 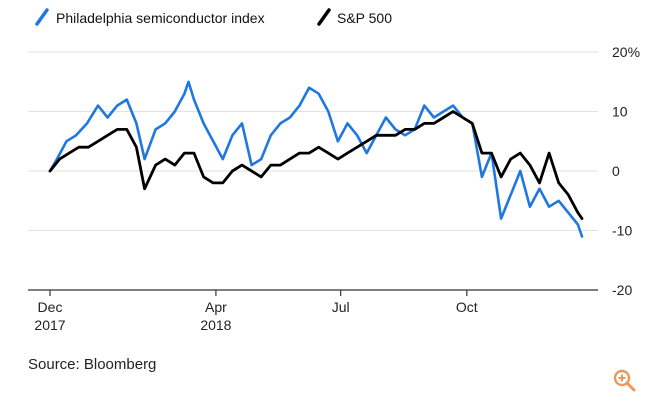 I want to click on x-tick-label: Jul, so click(x=341, y=307).